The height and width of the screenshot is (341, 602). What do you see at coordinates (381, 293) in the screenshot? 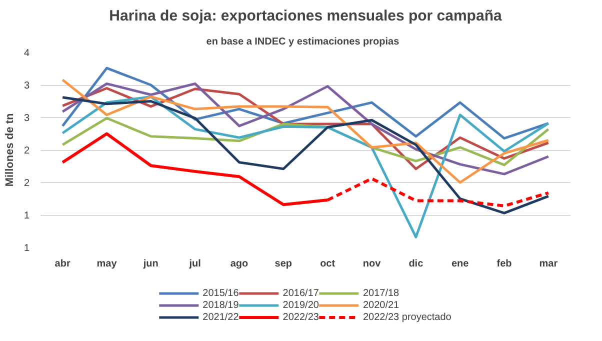
I see `legend-label: 2017/18` at bounding box center [381, 293].